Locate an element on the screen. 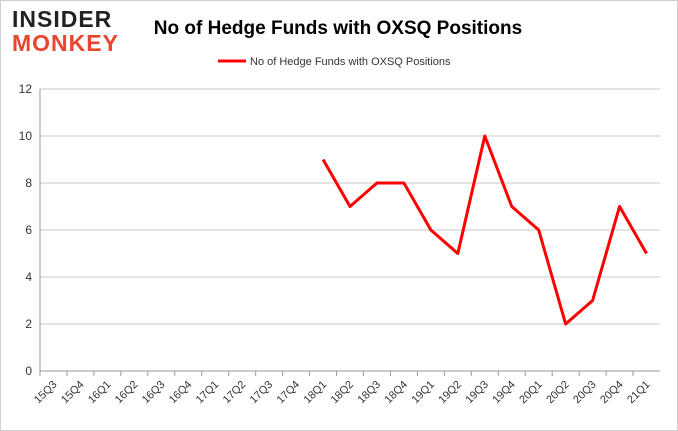 This screenshot has height=431, width=678. y-tick-label: 4 is located at coordinates (28, 277).